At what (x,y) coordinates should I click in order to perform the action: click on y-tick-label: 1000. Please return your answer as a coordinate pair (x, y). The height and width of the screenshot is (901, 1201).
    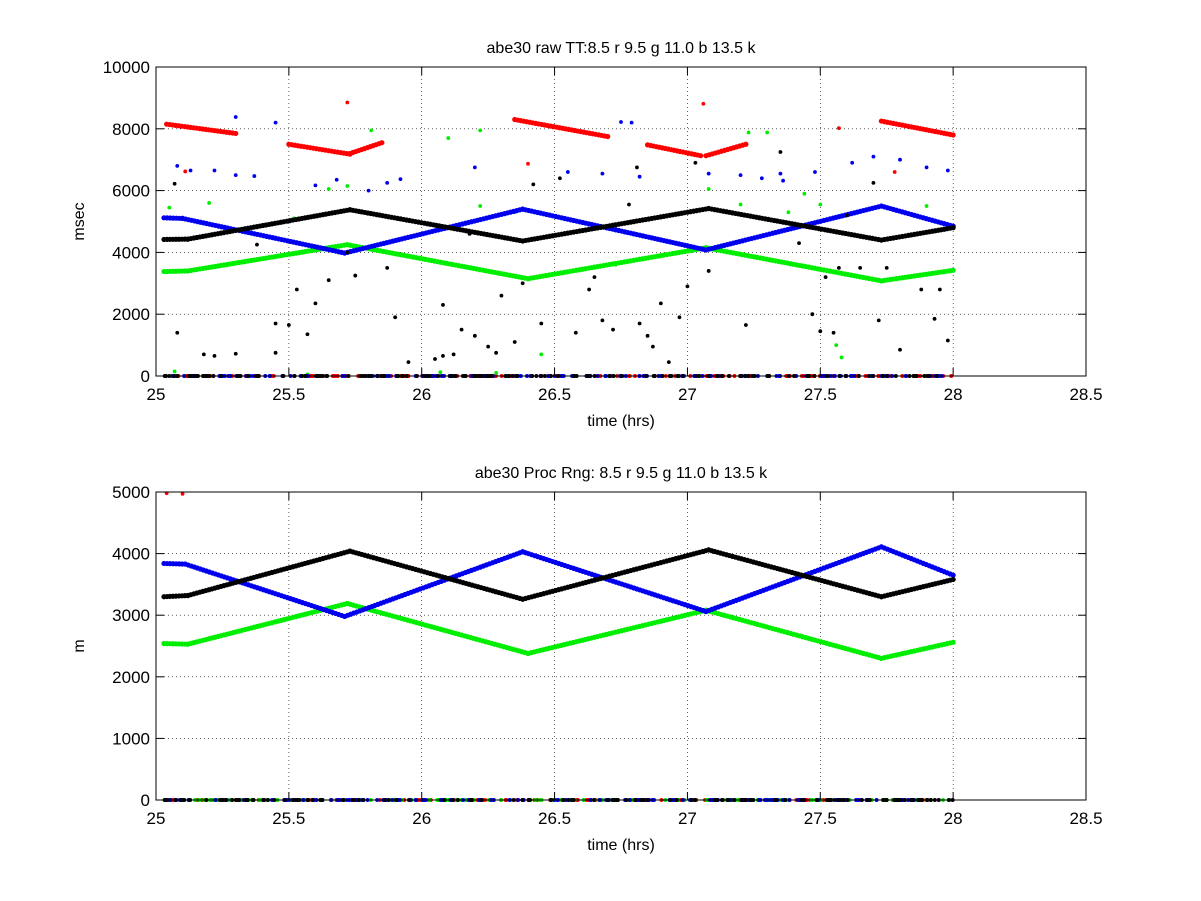
    Looking at the image, I should click on (131, 738).